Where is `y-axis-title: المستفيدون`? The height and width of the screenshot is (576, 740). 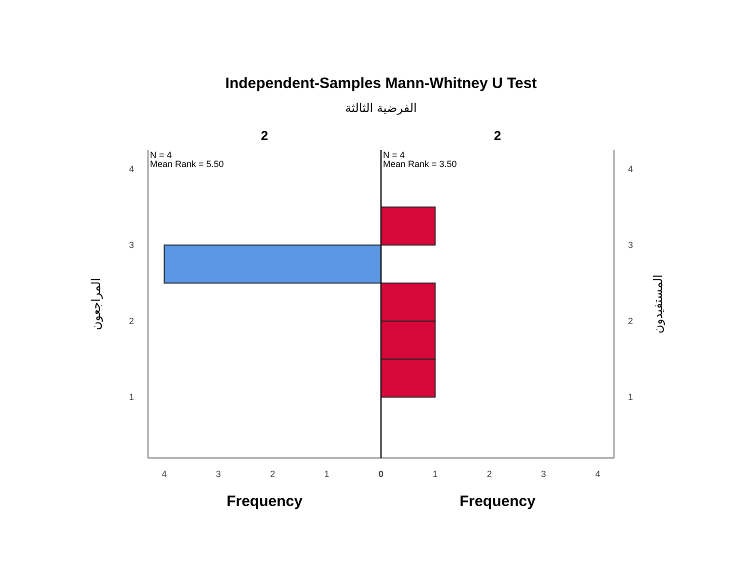 y-axis-title: المستفيدون is located at coordinates (658, 304).